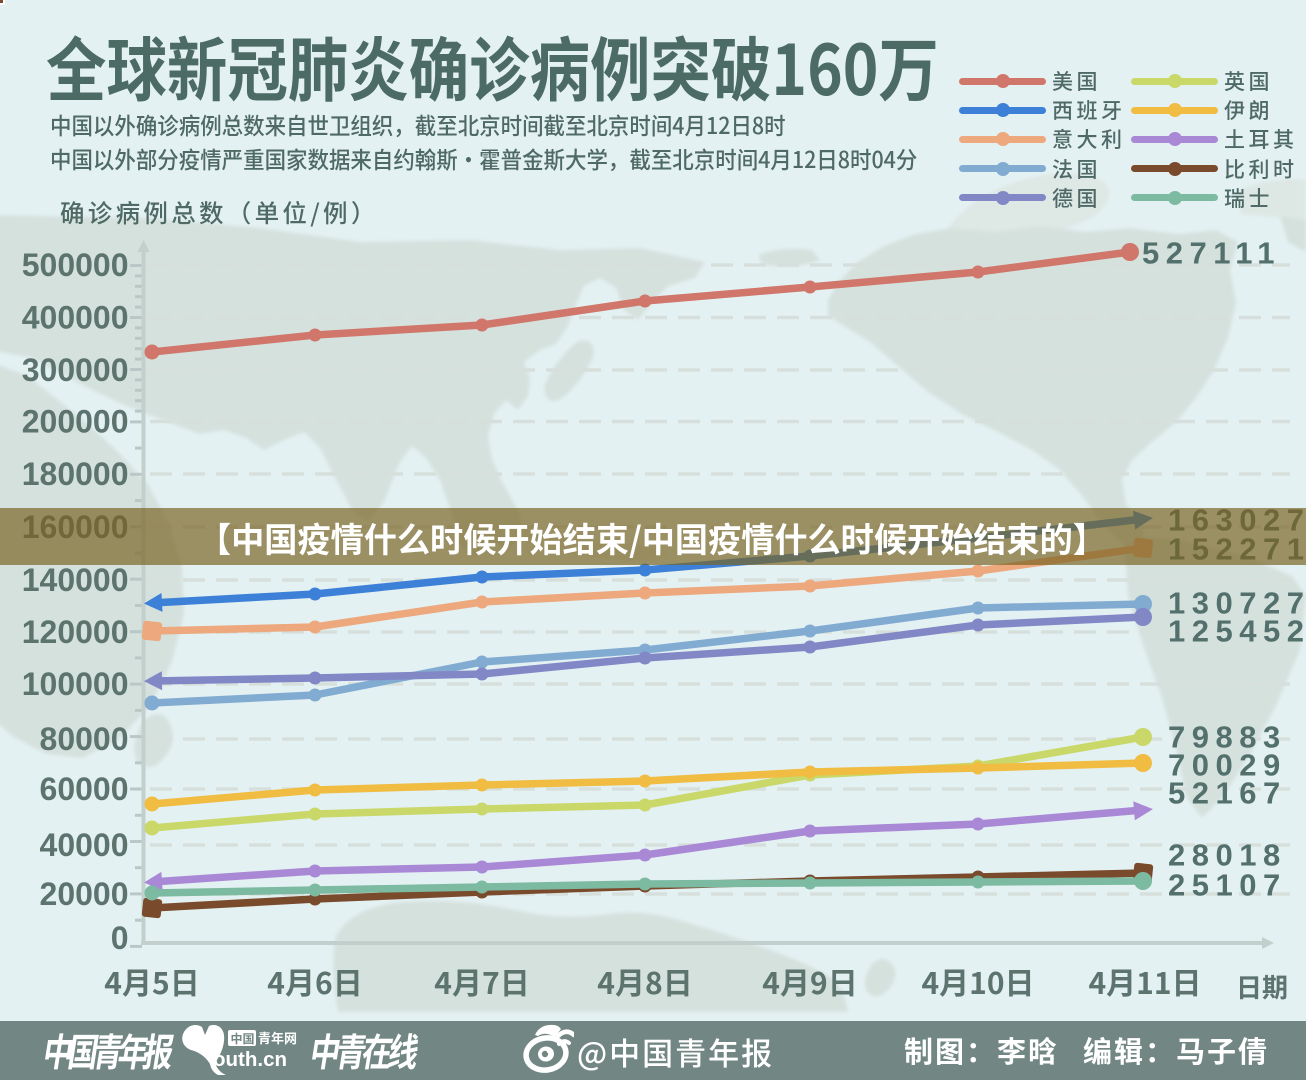 This screenshot has height=1080, width=1306. Describe the element at coordinates (1237, 603) in the screenshot. I see `svg-text: 130727` at that location.